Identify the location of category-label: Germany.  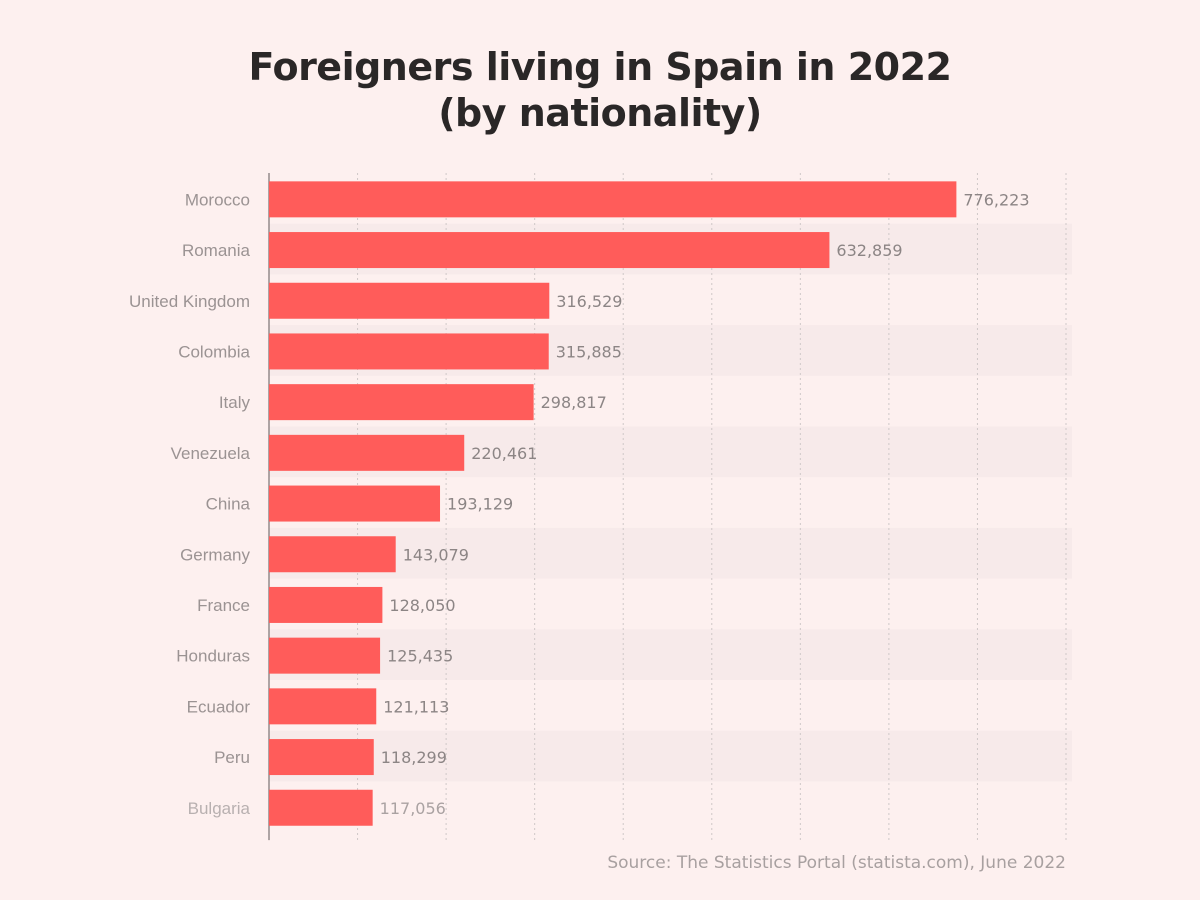
(215, 554).